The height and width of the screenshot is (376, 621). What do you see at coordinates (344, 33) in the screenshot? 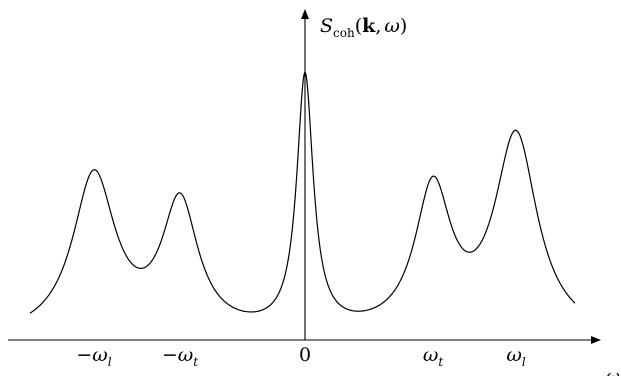
I see `y-label-subscript: coh` at bounding box center [344, 33].